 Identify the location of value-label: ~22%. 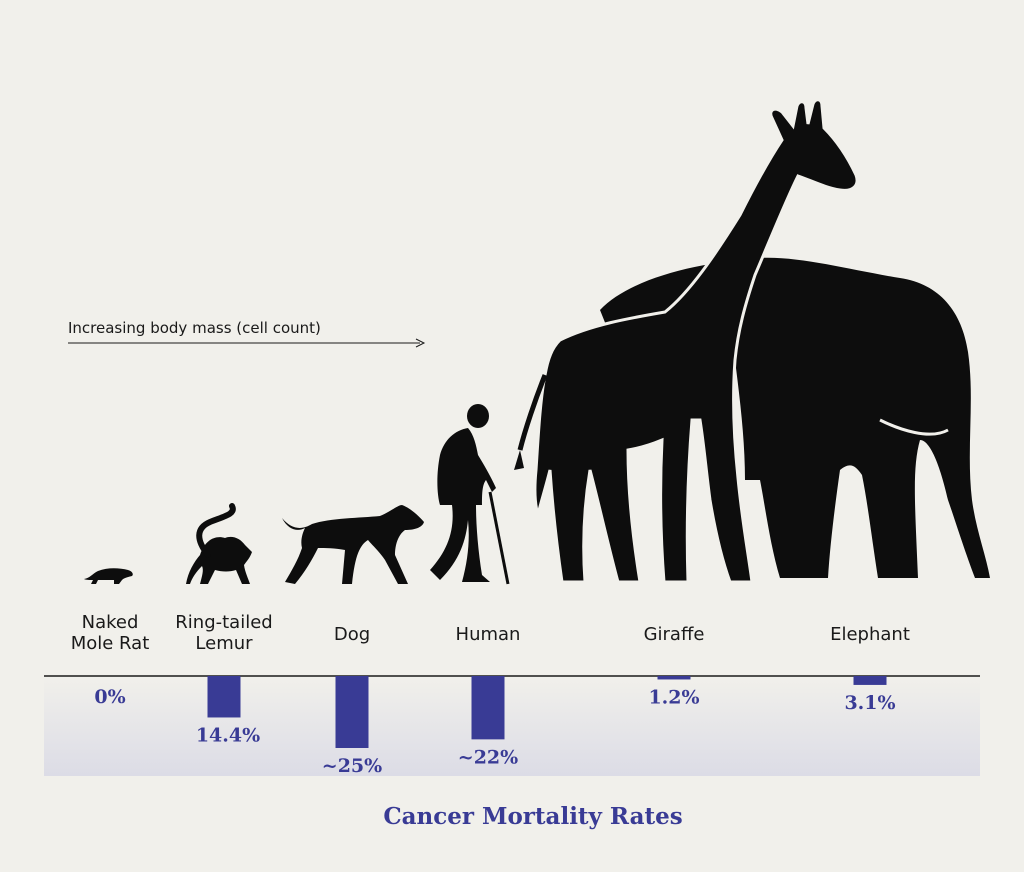
(488, 757).